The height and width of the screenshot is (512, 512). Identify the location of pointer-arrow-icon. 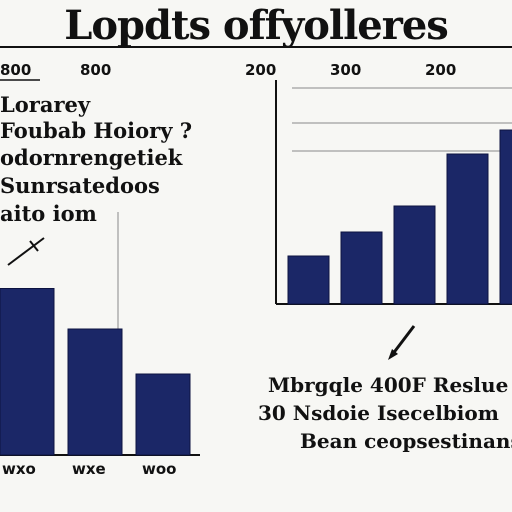
(26, 251).